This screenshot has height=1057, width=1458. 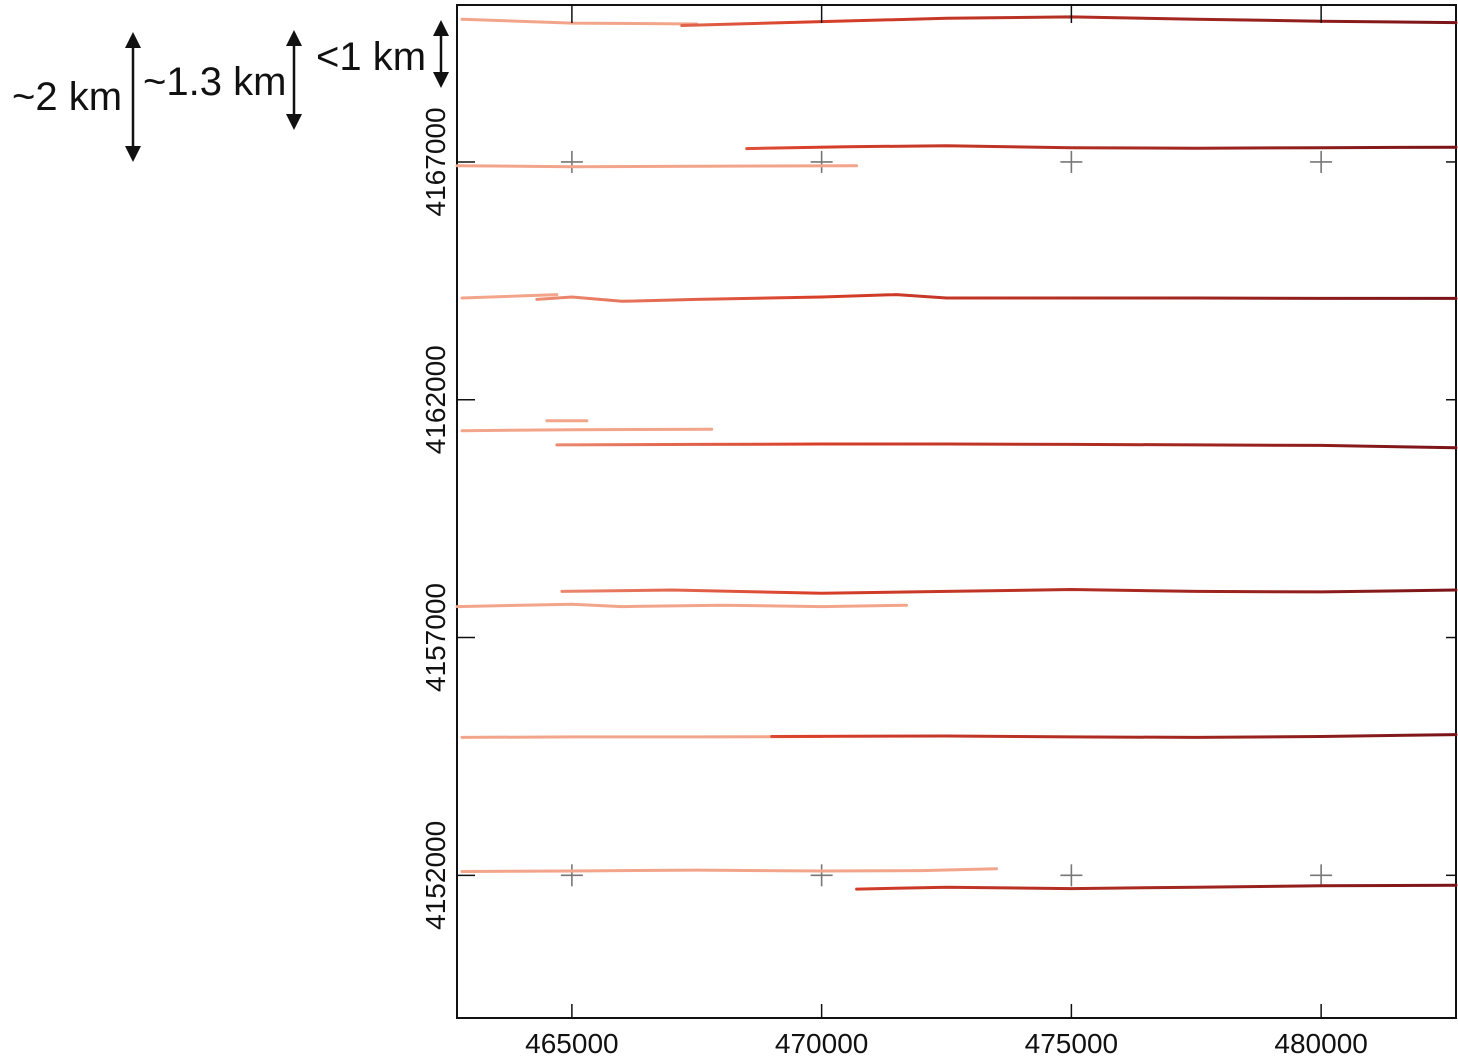 I want to click on x-tick-label: 475000, so click(x=1071, y=1042).